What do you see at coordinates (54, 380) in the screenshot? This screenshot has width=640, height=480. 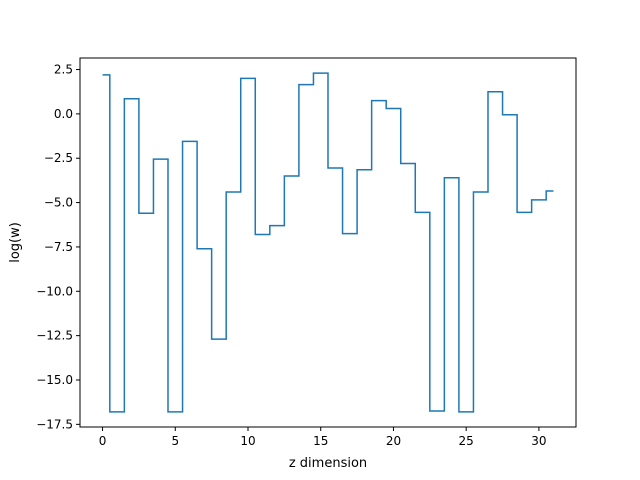 I see `y-tick-label: −15.0` at bounding box center [54, 380].